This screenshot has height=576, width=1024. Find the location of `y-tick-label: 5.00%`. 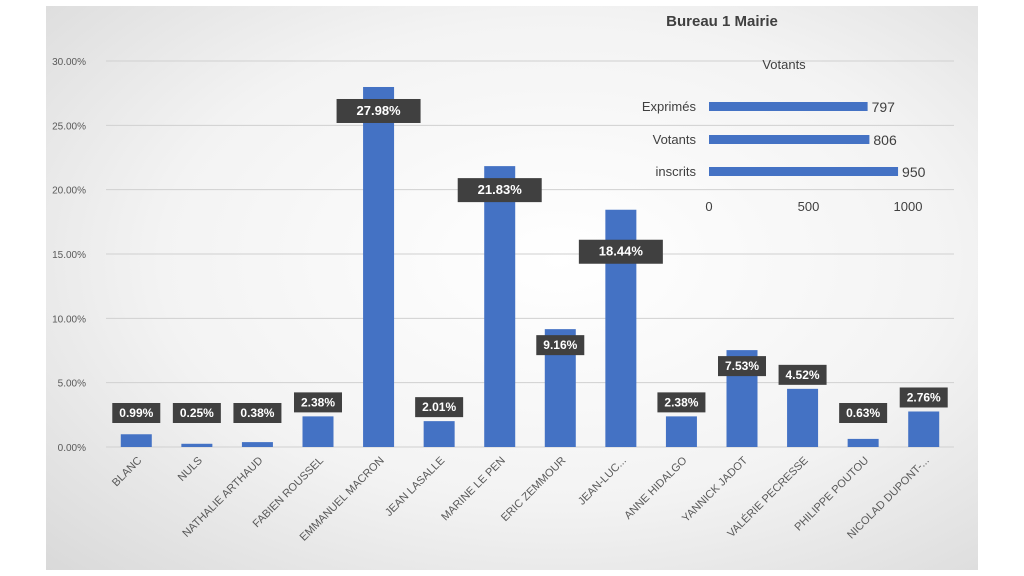

y-tick-label: 5.00% is located at coordinates (72, 384).